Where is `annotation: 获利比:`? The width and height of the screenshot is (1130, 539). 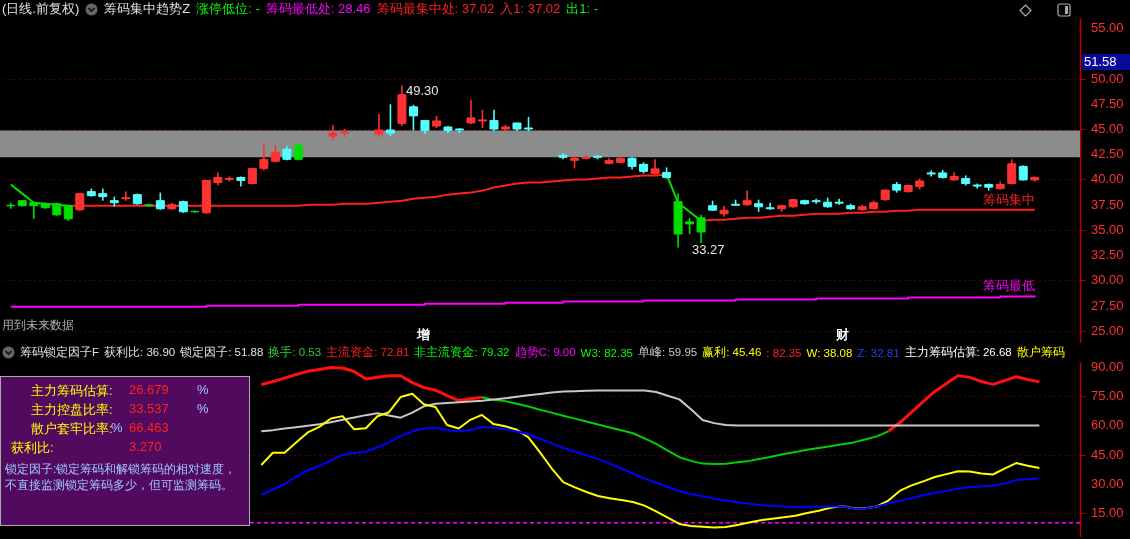 annotation: 获利比: is located at coordinates (32, 448).